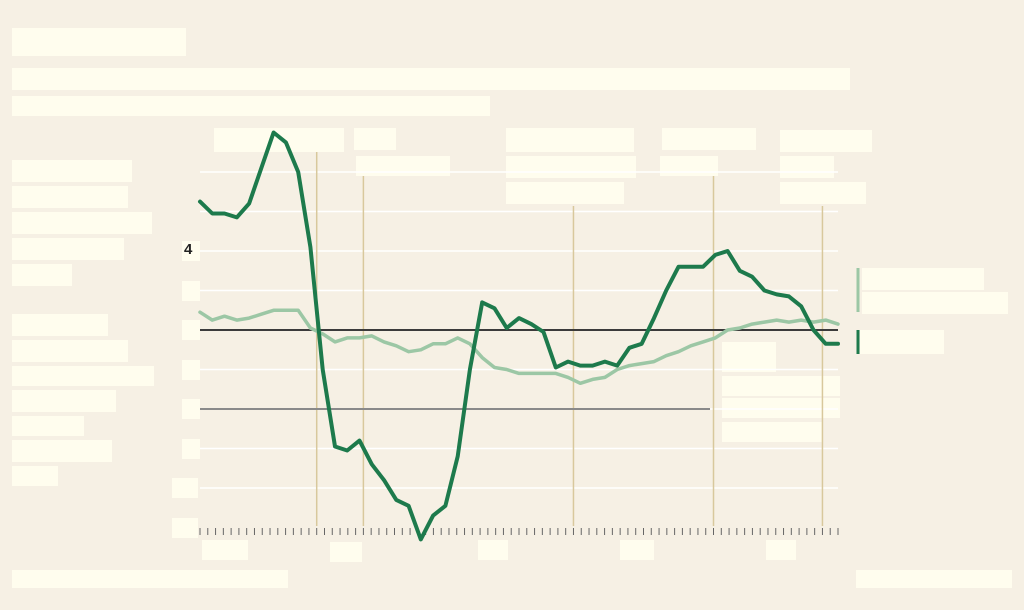  I want to click on annotation-box-2a, so click(375, 139).